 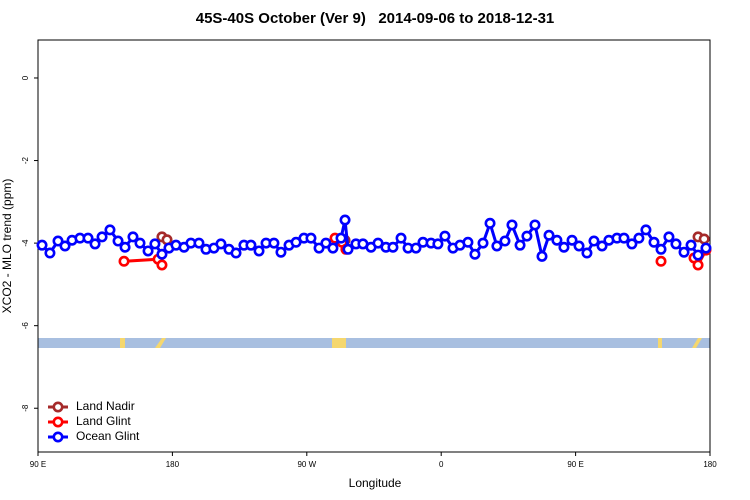 I want to click on x-axis-label: Longitude, so click(x=375, y=483).